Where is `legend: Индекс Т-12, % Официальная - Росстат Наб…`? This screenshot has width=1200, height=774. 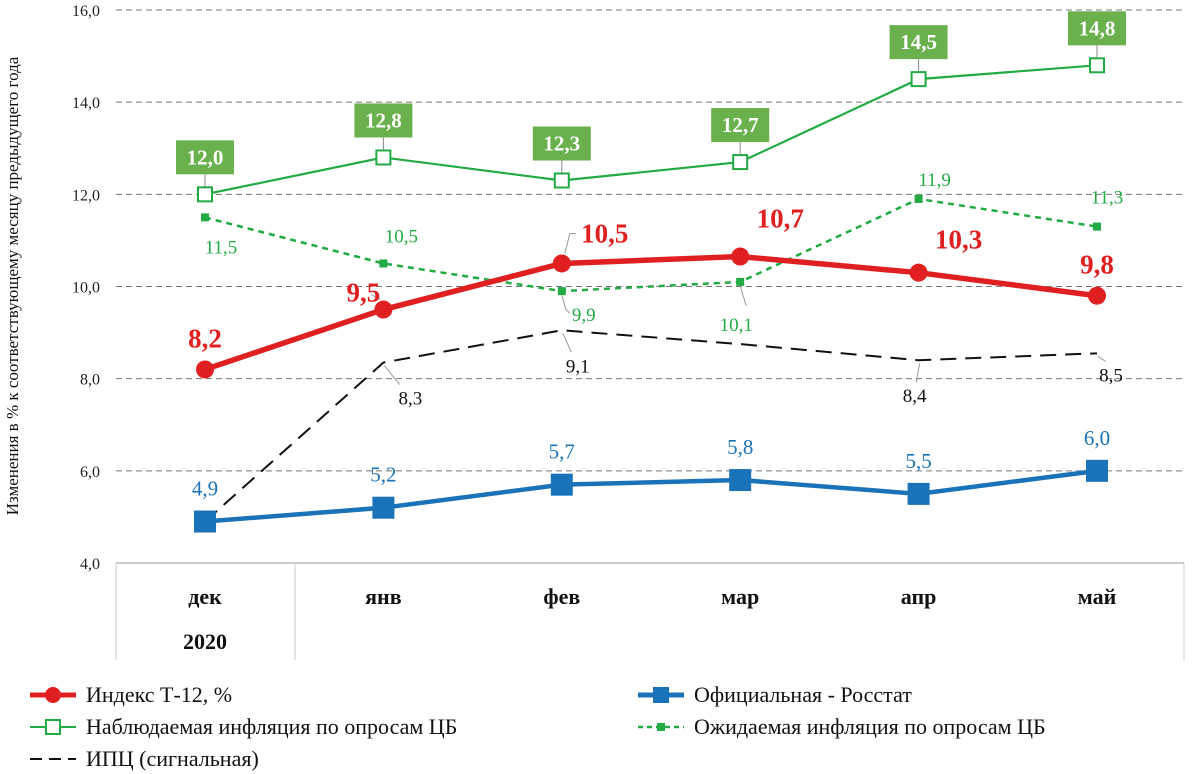
legend: Индекс Т-12, % Официальная - Росстат Наб… is located at coordinates (608, 724).